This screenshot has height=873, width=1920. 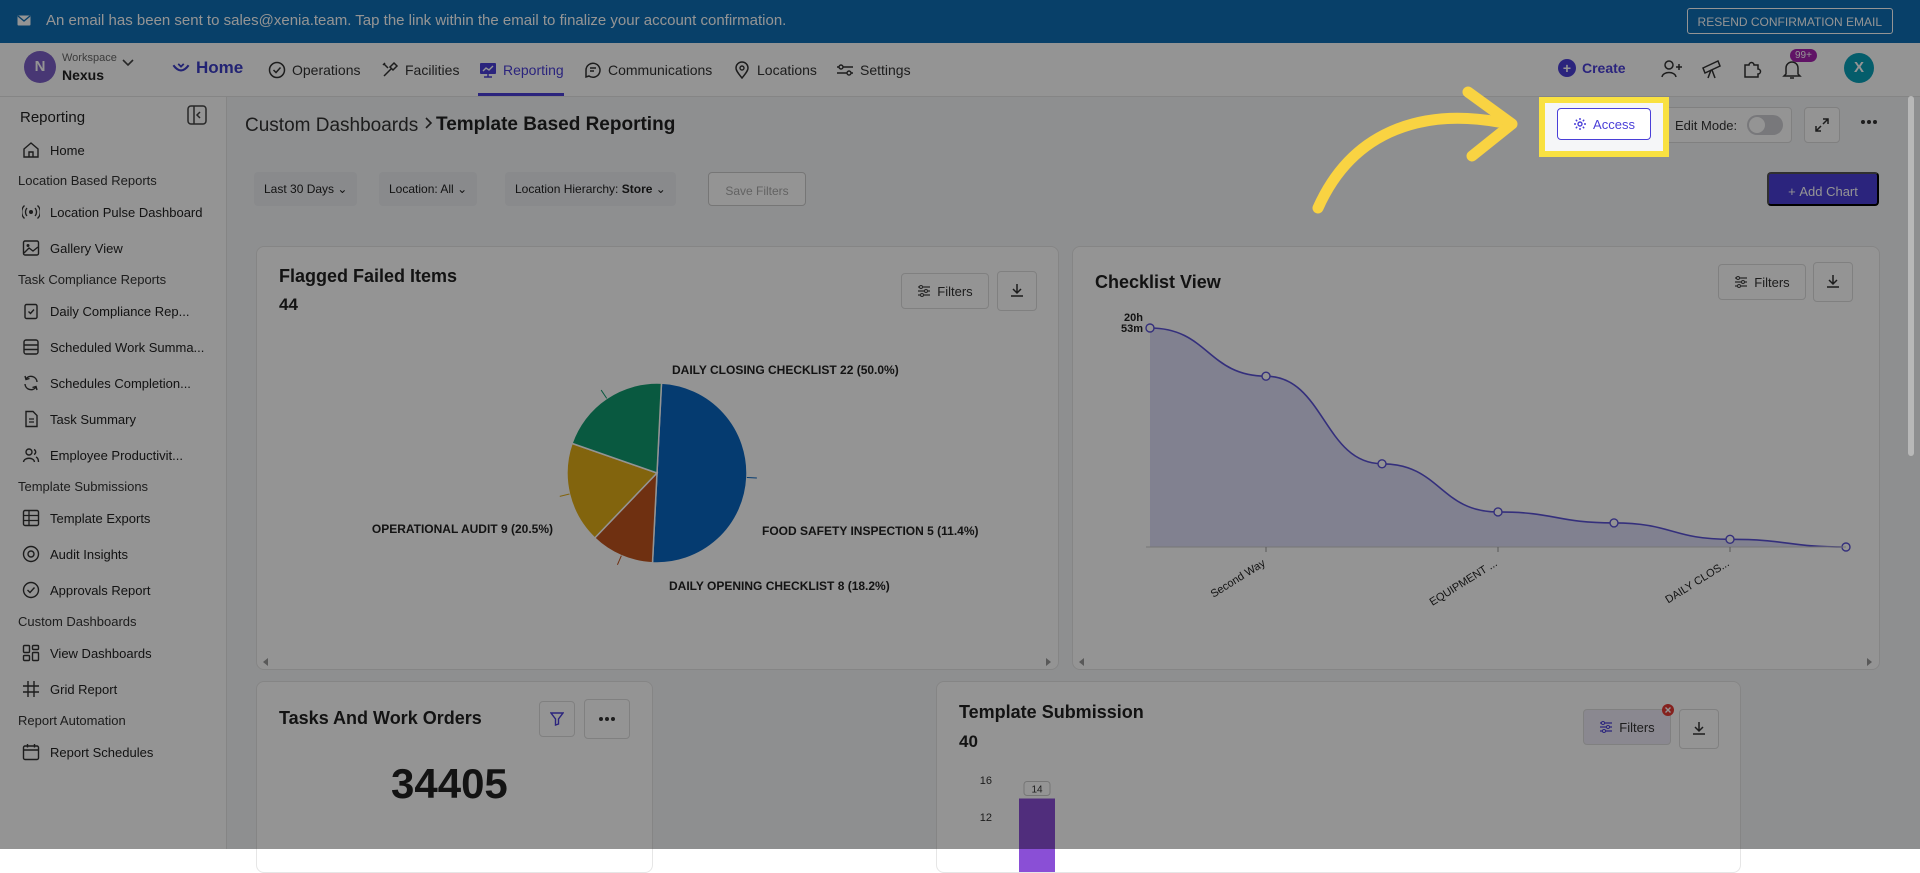 I want to click on nav-communications: Communications, so click(x=648, y=70).